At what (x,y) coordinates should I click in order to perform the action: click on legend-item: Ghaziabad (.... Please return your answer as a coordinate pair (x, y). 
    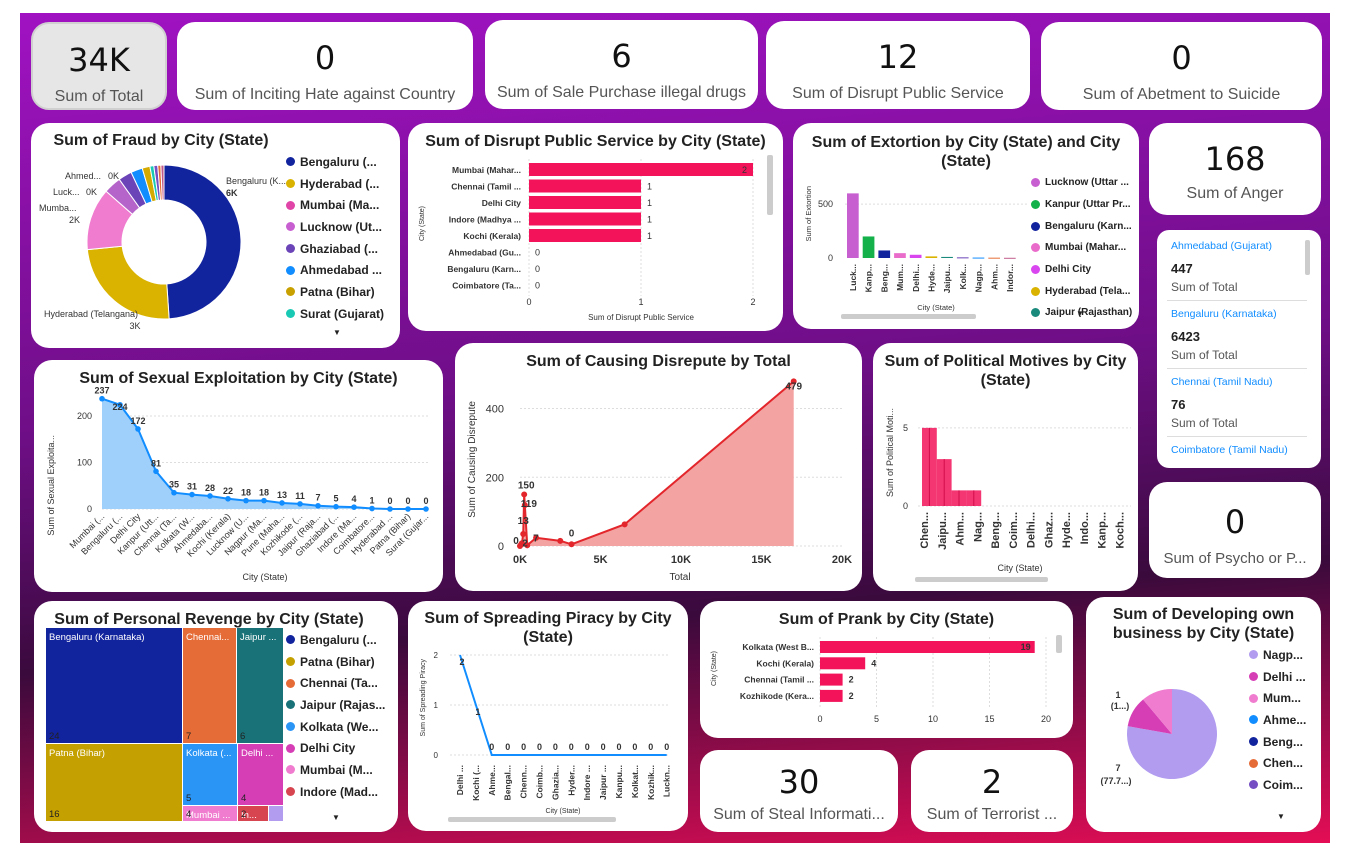
    Looking at the image, I should click on (335, 249).